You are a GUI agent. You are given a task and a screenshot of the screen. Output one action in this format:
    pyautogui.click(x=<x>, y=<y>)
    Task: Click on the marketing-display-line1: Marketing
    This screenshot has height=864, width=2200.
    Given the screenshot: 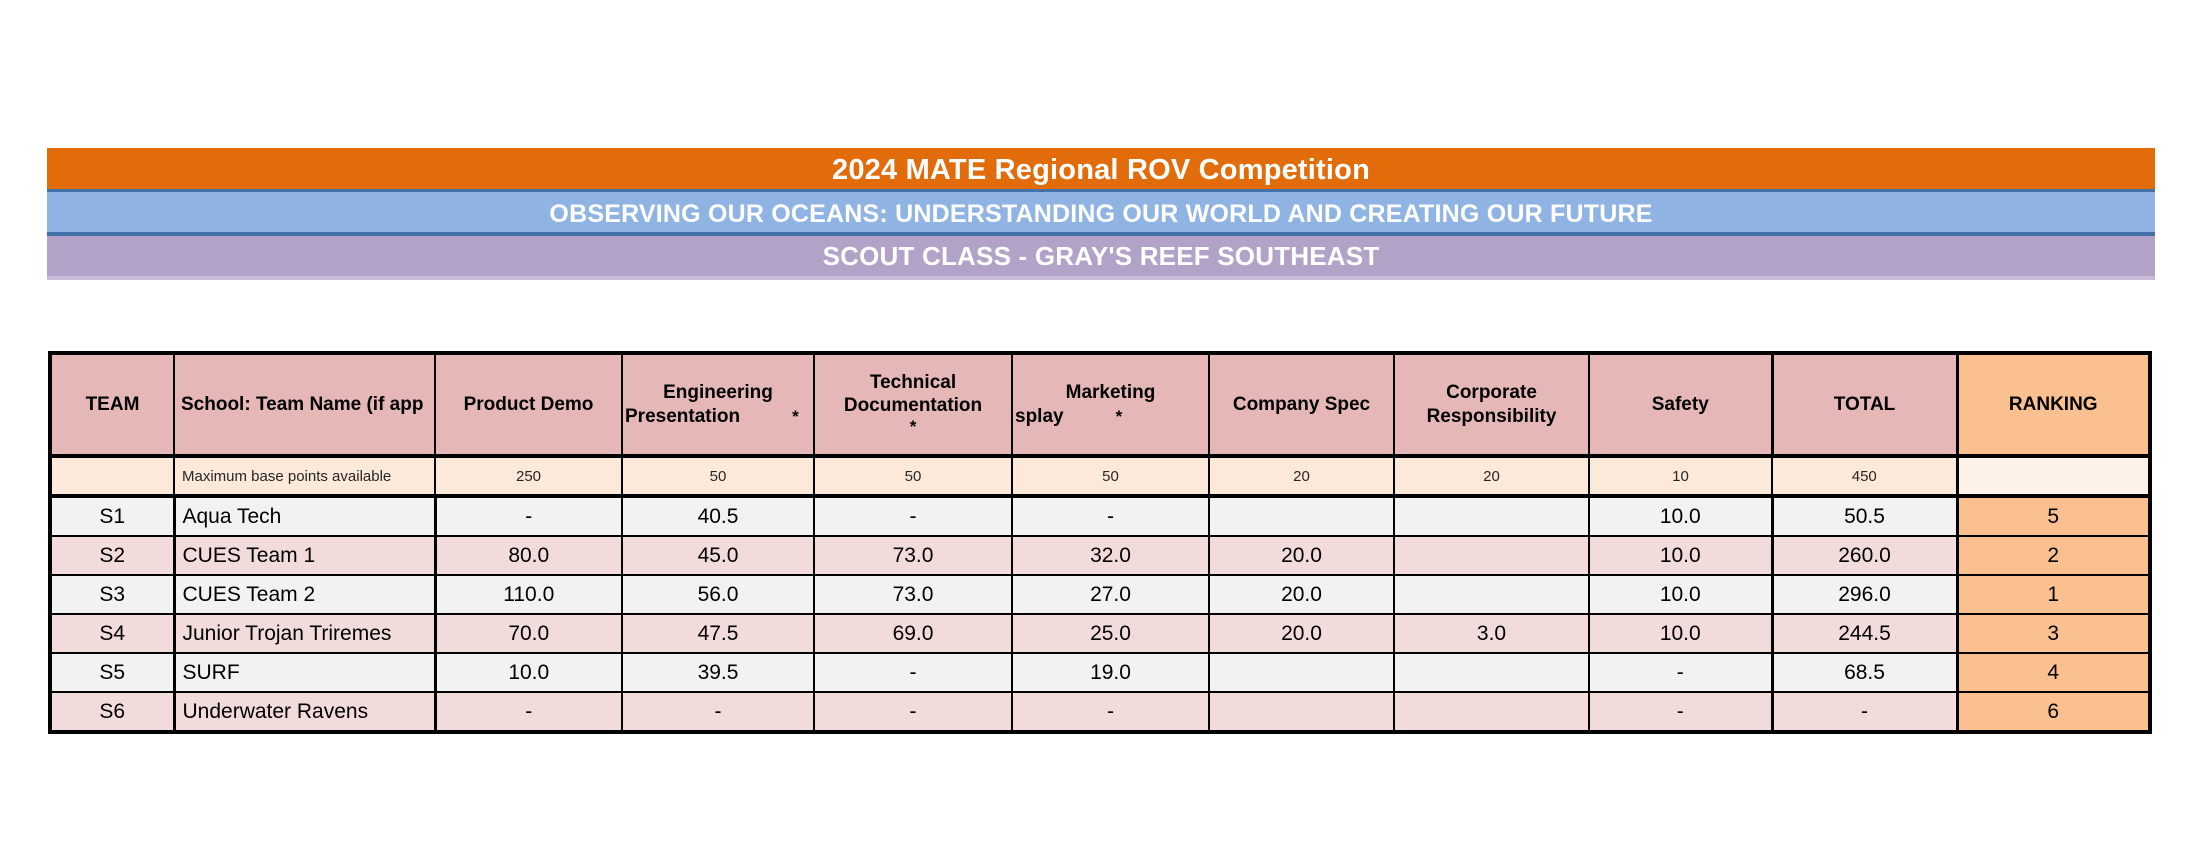 What is the action you would take?
    pyautogui.click(x=1110, y=393)
    